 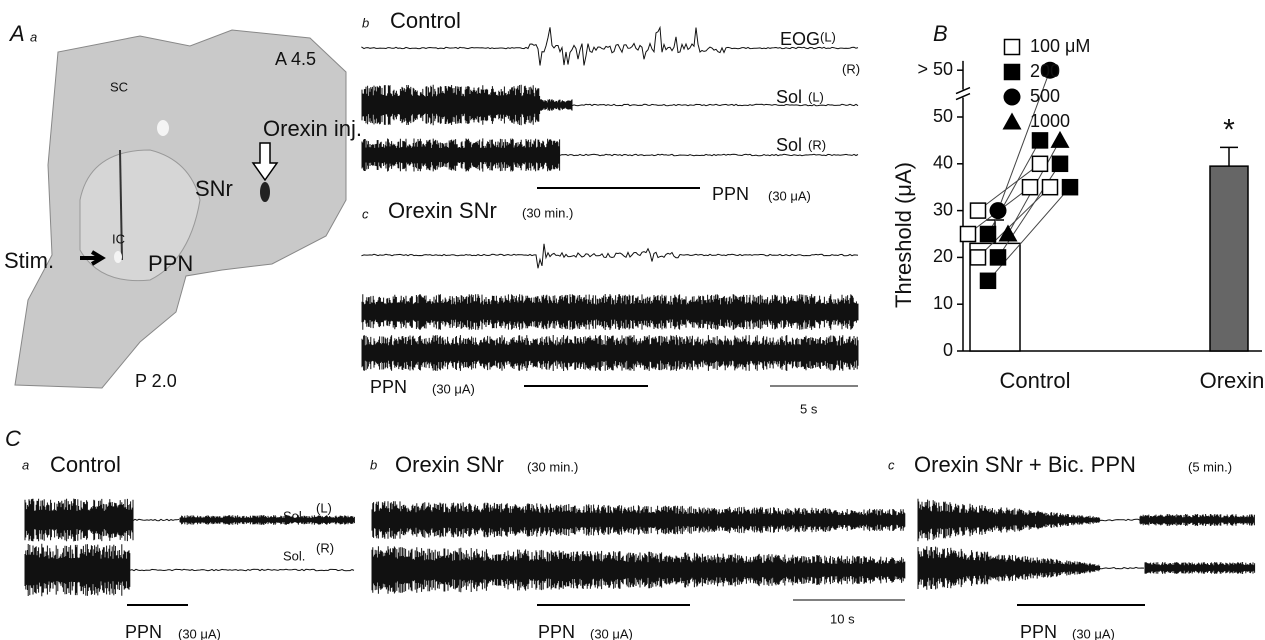 I want to click on y-tick-label: 30, so click(x=943, y=209).